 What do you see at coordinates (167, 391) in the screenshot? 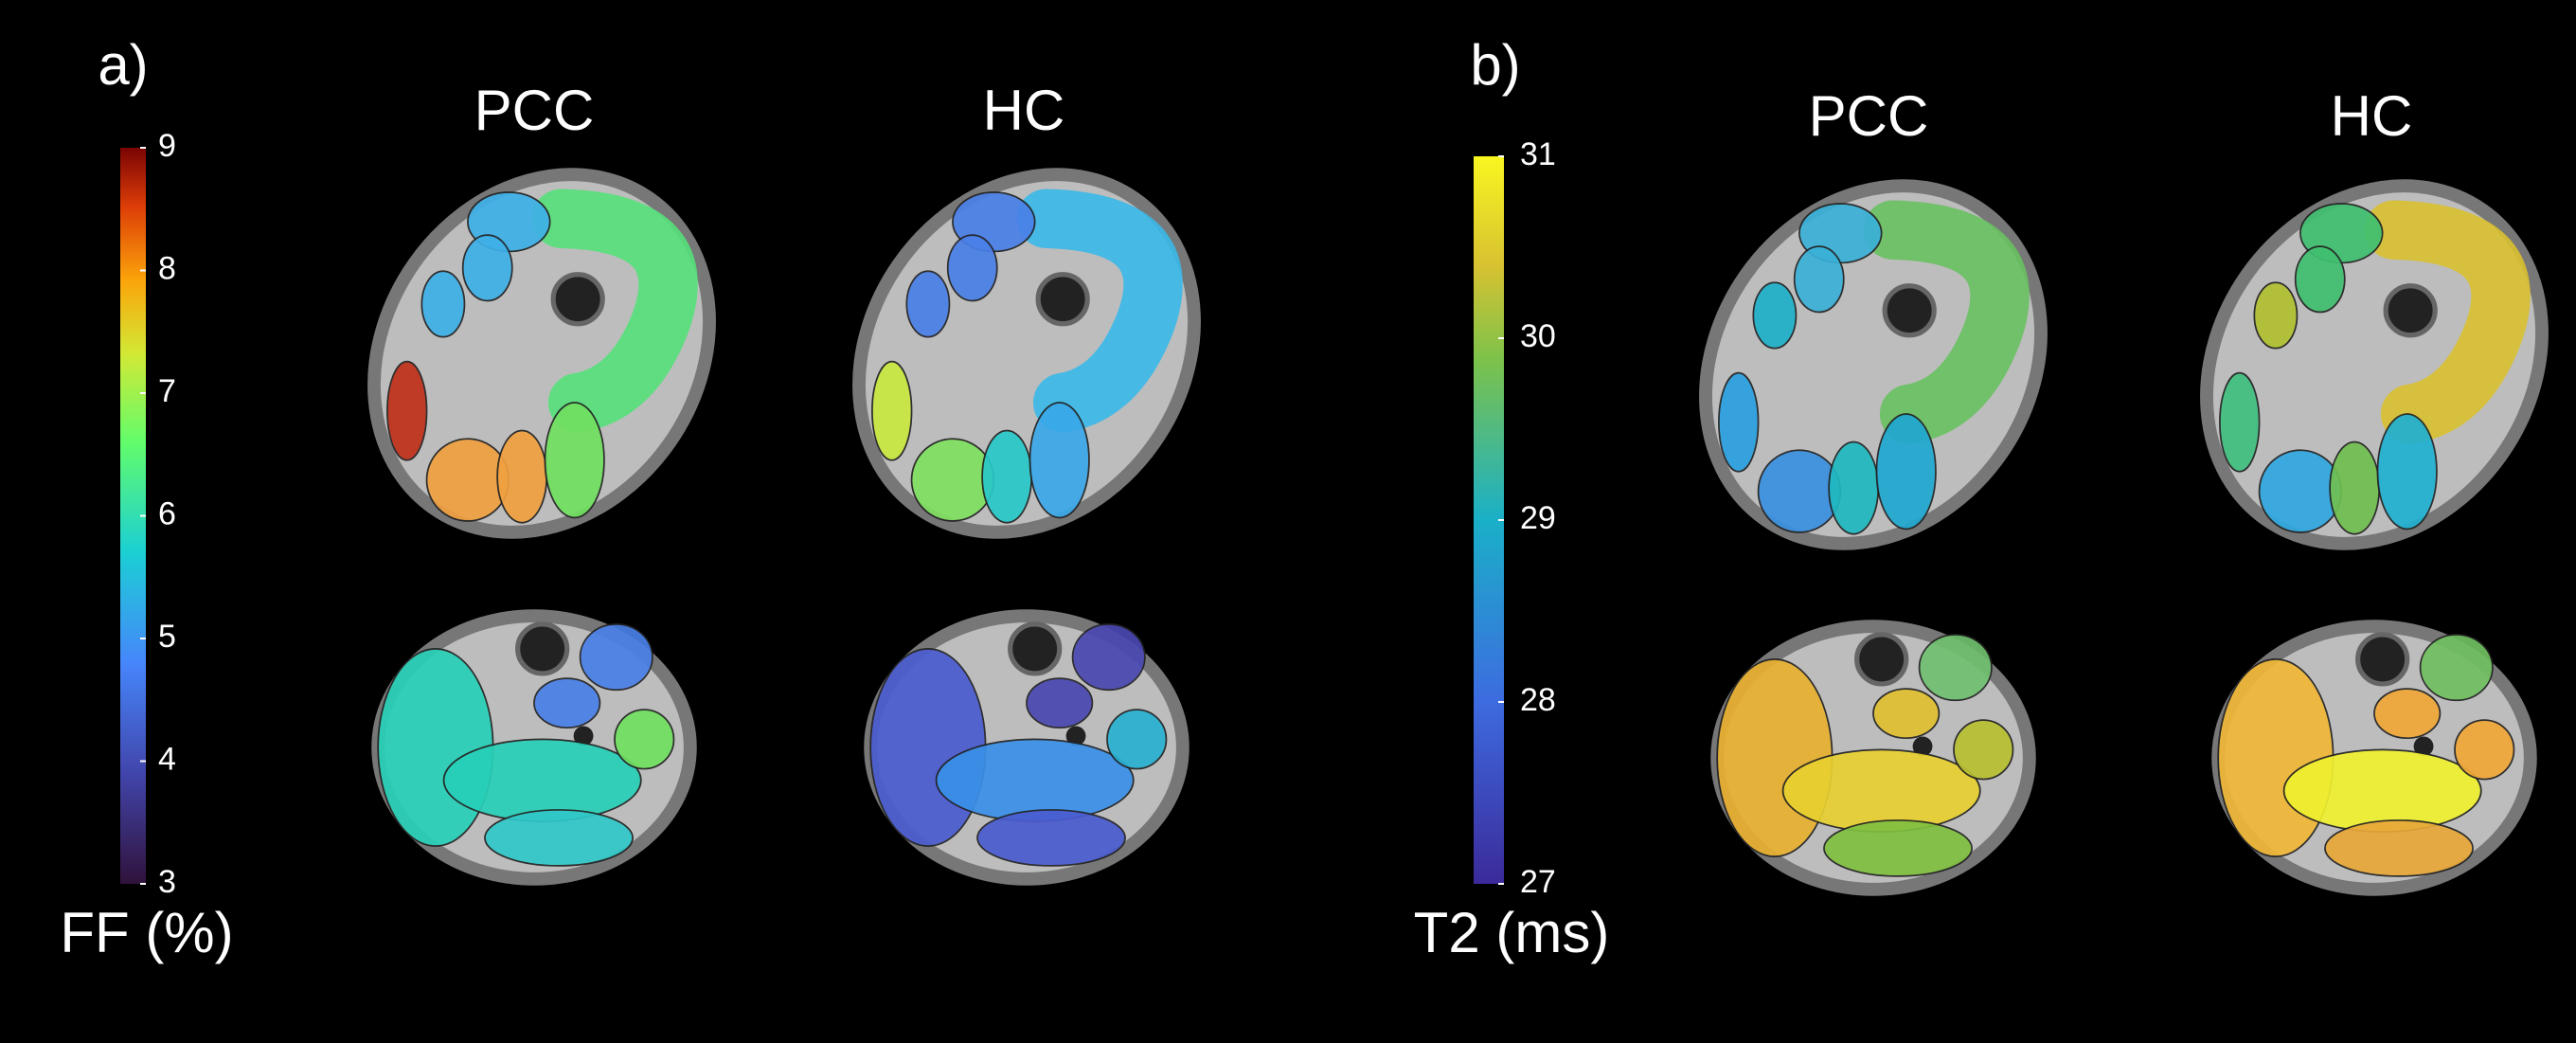
I see `colorbar-tick-label: 7` at bounding box center [167, 391].